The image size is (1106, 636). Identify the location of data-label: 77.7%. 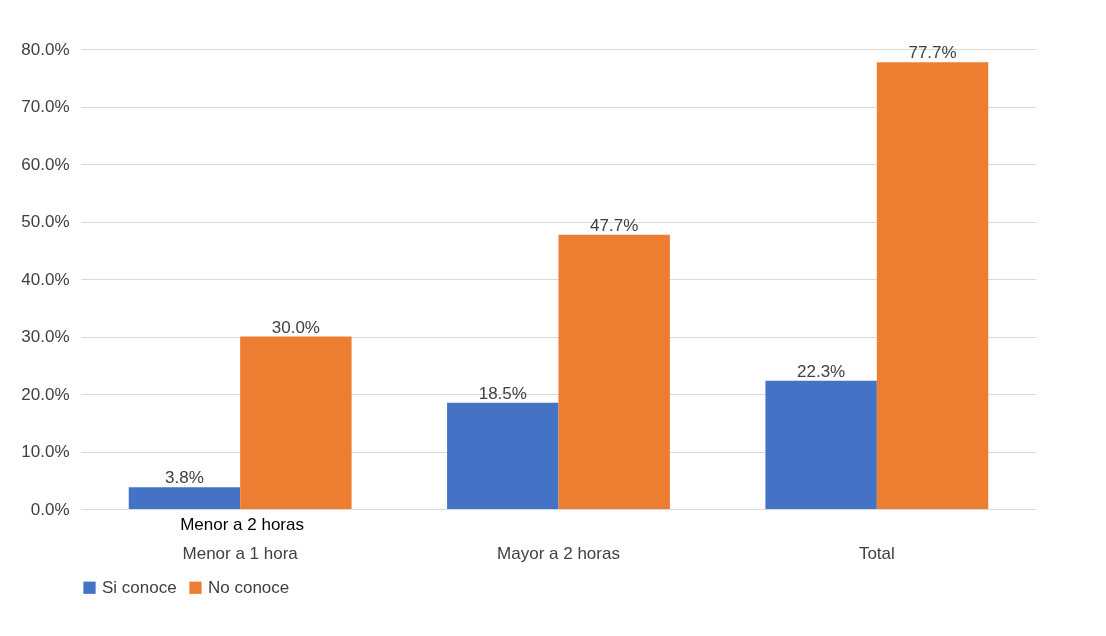
(932, 53).